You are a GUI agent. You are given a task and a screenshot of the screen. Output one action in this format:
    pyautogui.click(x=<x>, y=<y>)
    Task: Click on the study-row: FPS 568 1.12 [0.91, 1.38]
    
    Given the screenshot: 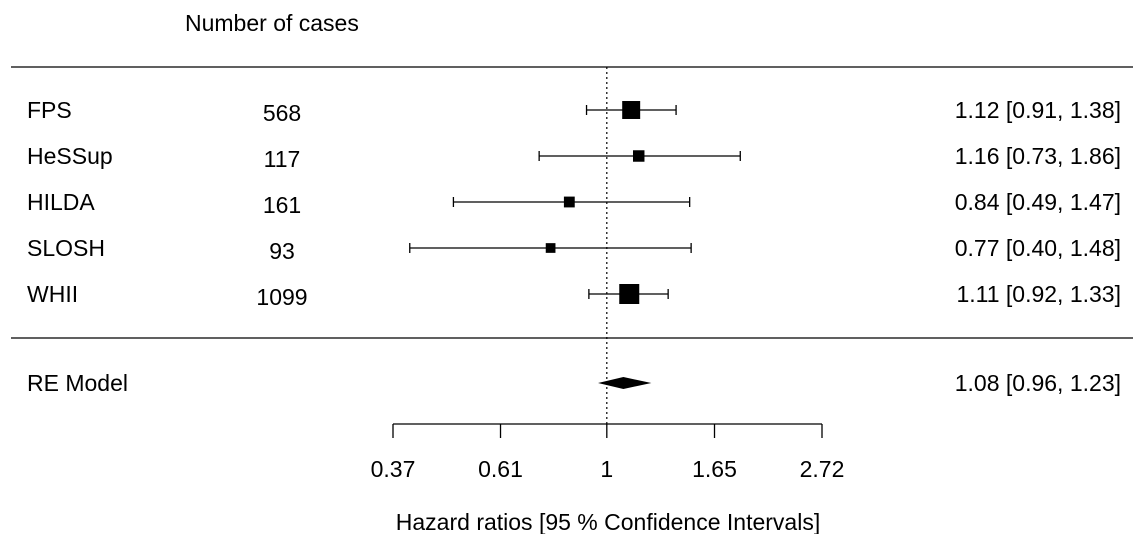 What is the action you would take?
    pyautogui.click(x=574, y=111)
    